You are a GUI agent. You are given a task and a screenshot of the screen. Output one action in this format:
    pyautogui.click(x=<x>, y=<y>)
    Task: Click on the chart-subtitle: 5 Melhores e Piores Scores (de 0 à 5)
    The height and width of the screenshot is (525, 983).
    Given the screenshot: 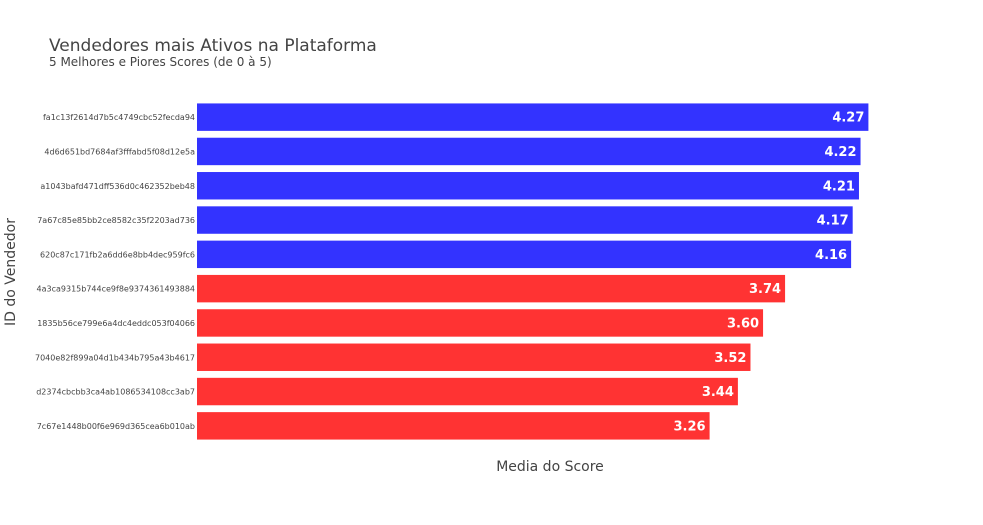 What is the action you would take?
    pyautogui.click(x=160, y=62)
    